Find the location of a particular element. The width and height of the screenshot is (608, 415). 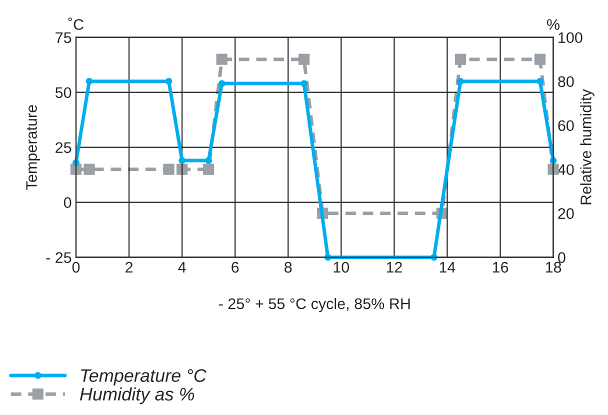

y2-tick-label: 100 is located at coordinates (570, 38).